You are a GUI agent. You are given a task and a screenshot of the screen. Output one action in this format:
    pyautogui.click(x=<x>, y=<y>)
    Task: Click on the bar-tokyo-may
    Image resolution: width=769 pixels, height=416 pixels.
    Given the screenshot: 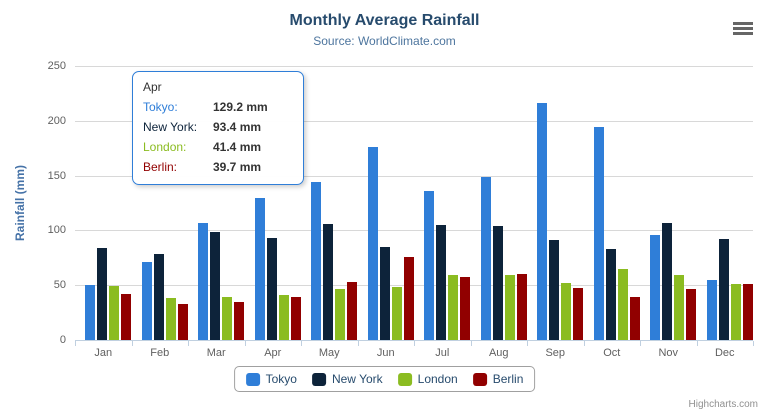 What is the action you would take?
    pyautogui.click(x=316, y=261)
    